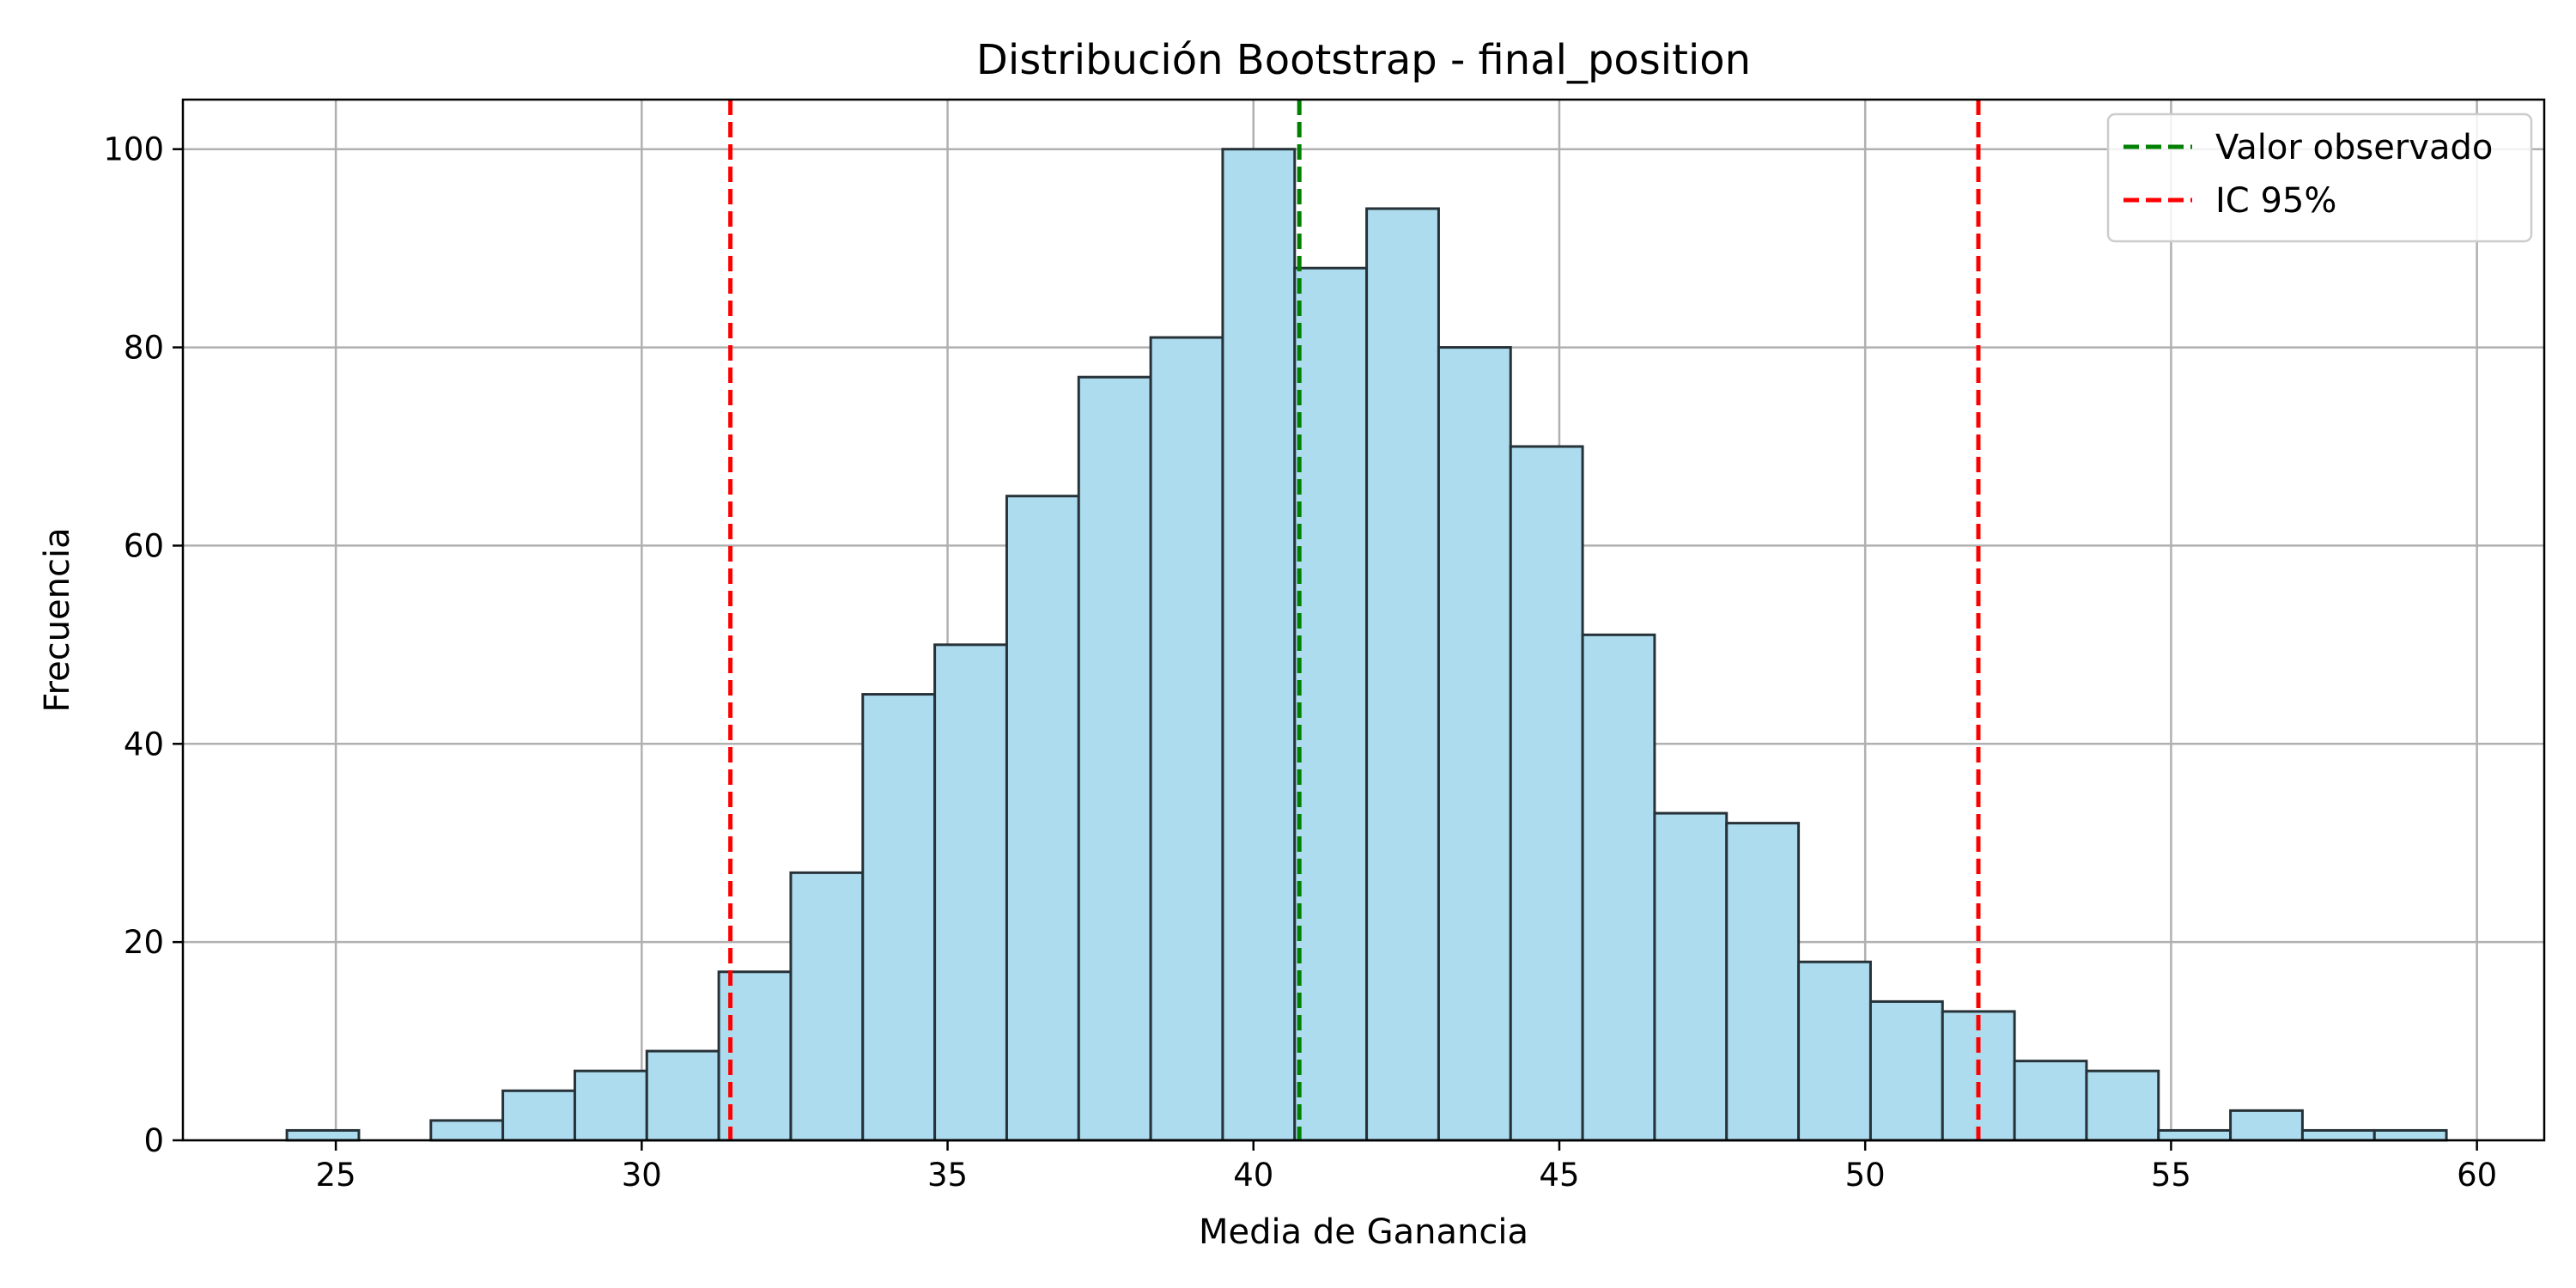 The image size is (2576, 1288). What do you see at coordinates (1253, 1175) in the screenshot?
I see `x-tick-label: 40` at bounding box center [1253, 1175].